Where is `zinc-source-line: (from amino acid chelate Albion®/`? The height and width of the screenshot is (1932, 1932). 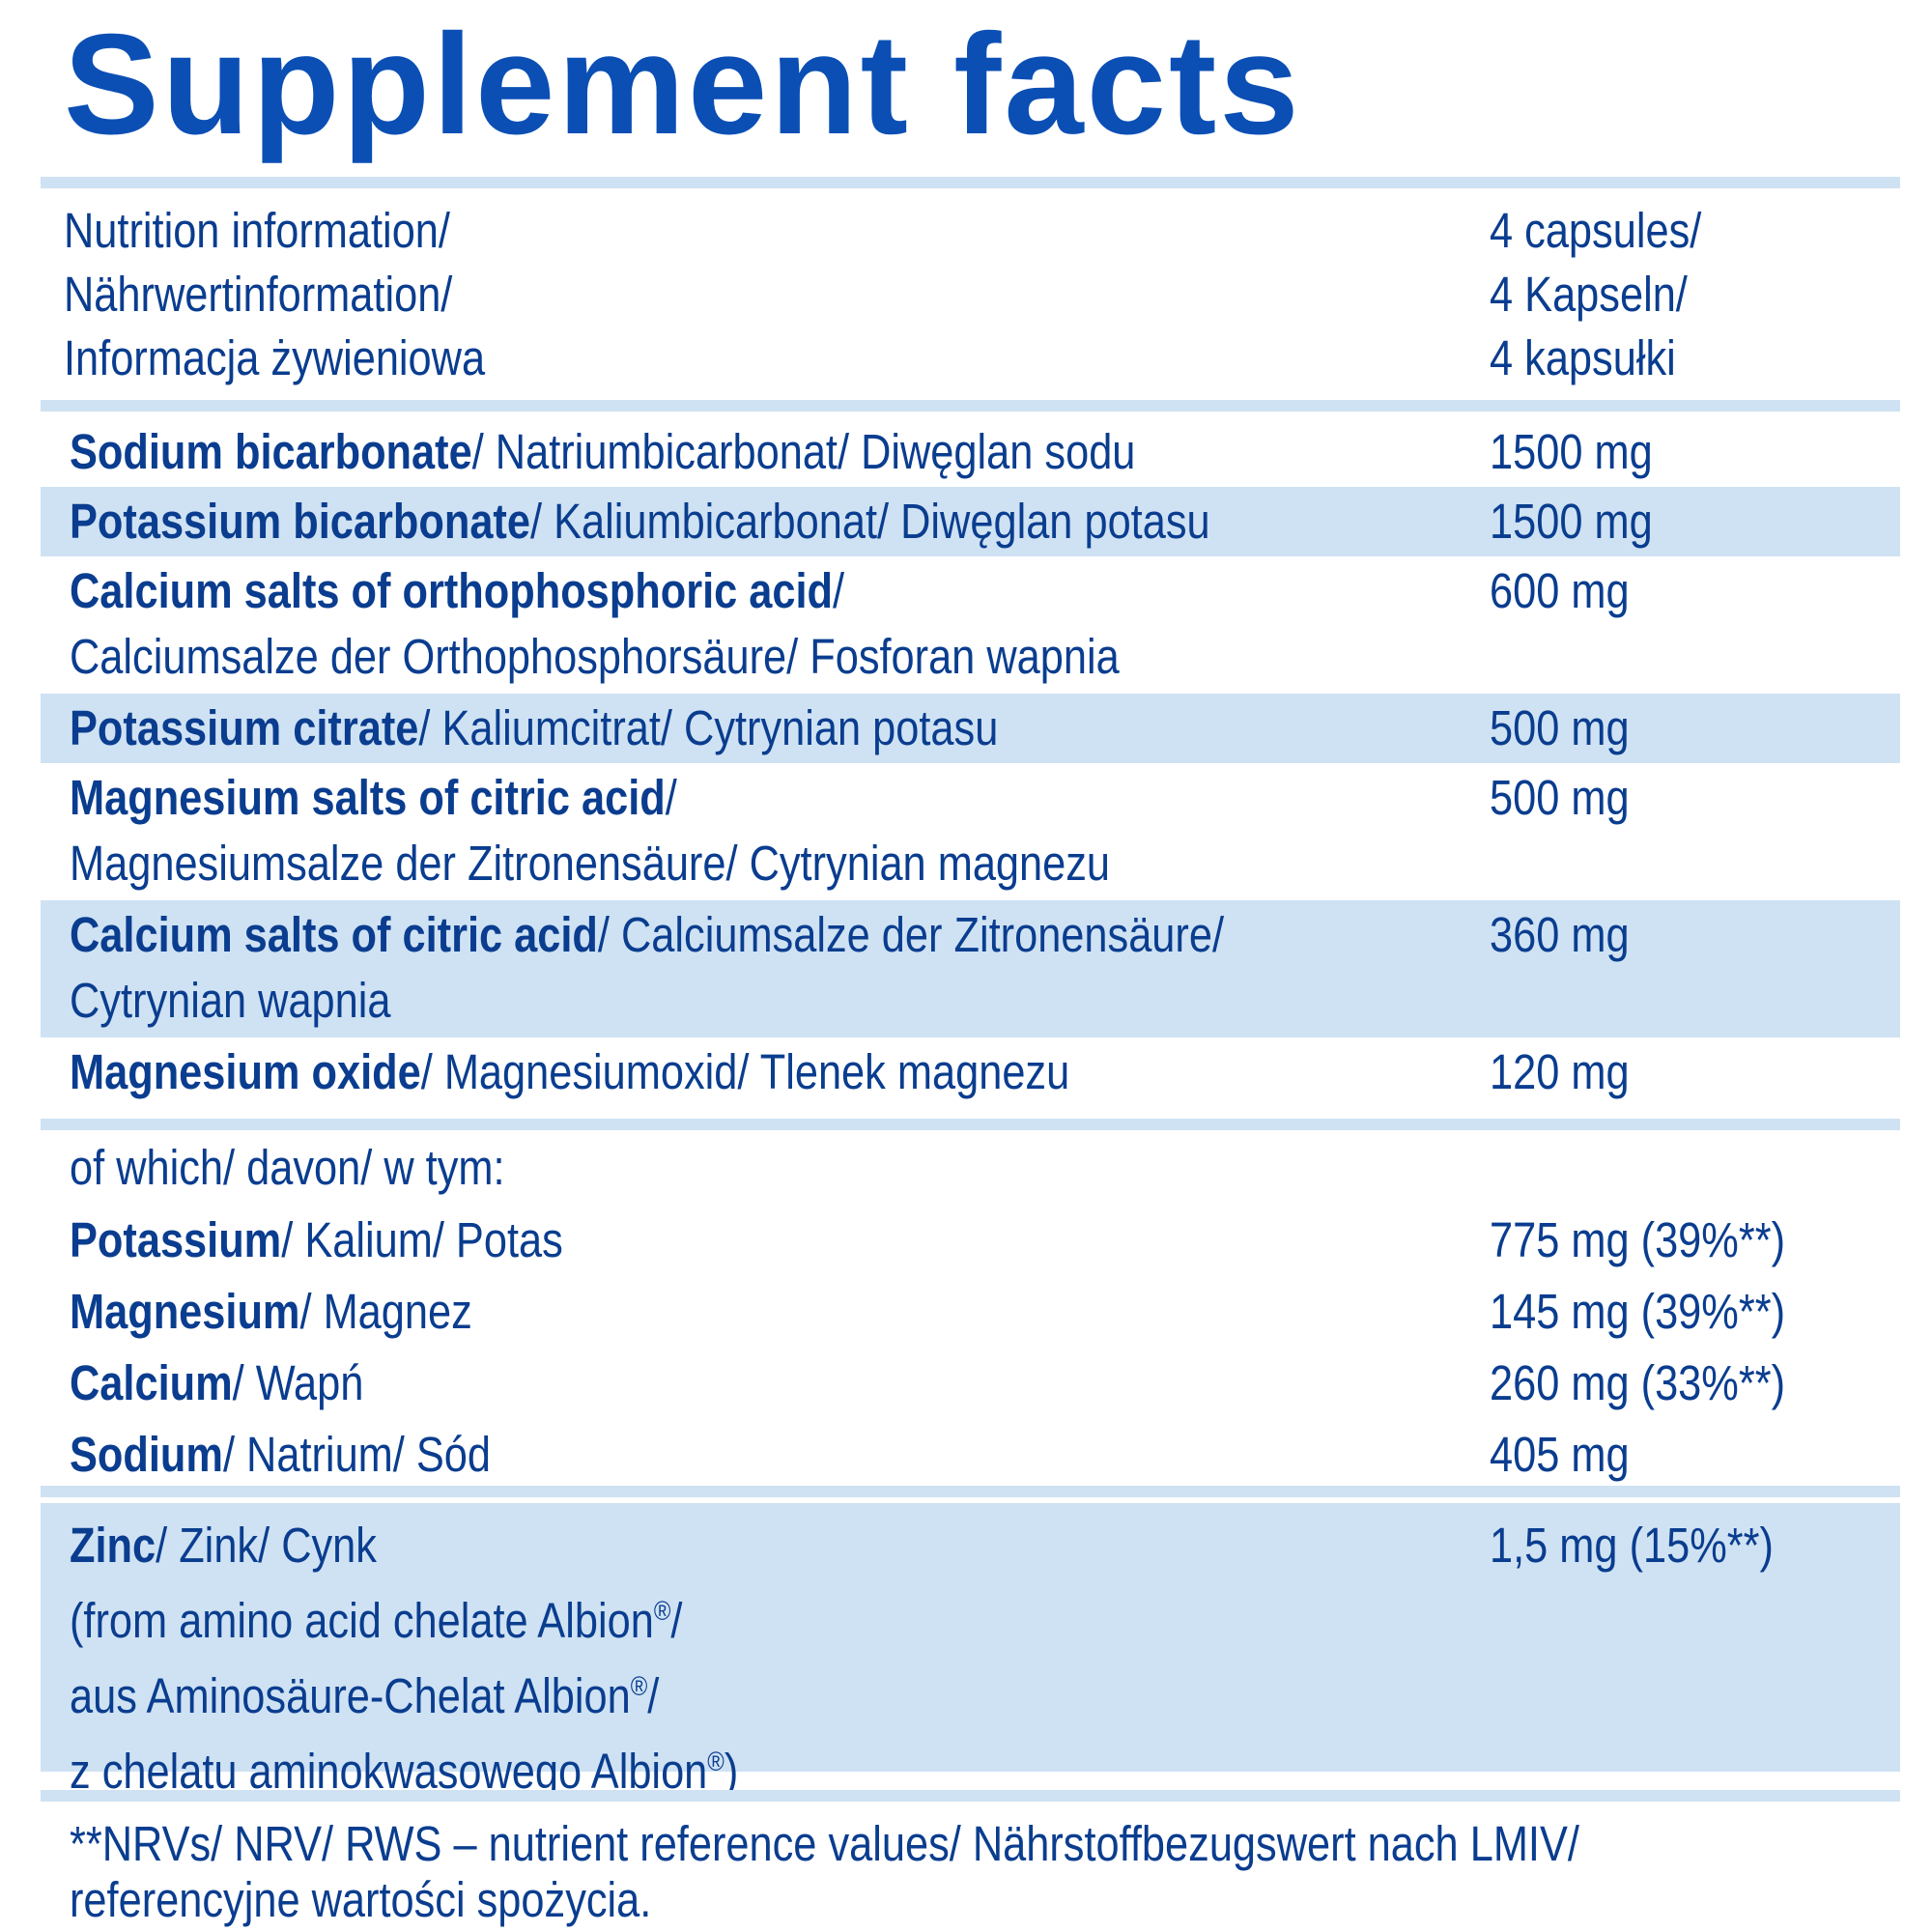 zinc-source-line: (from amino acid chelate Albion®/ is located at coordinates (673, 1616).